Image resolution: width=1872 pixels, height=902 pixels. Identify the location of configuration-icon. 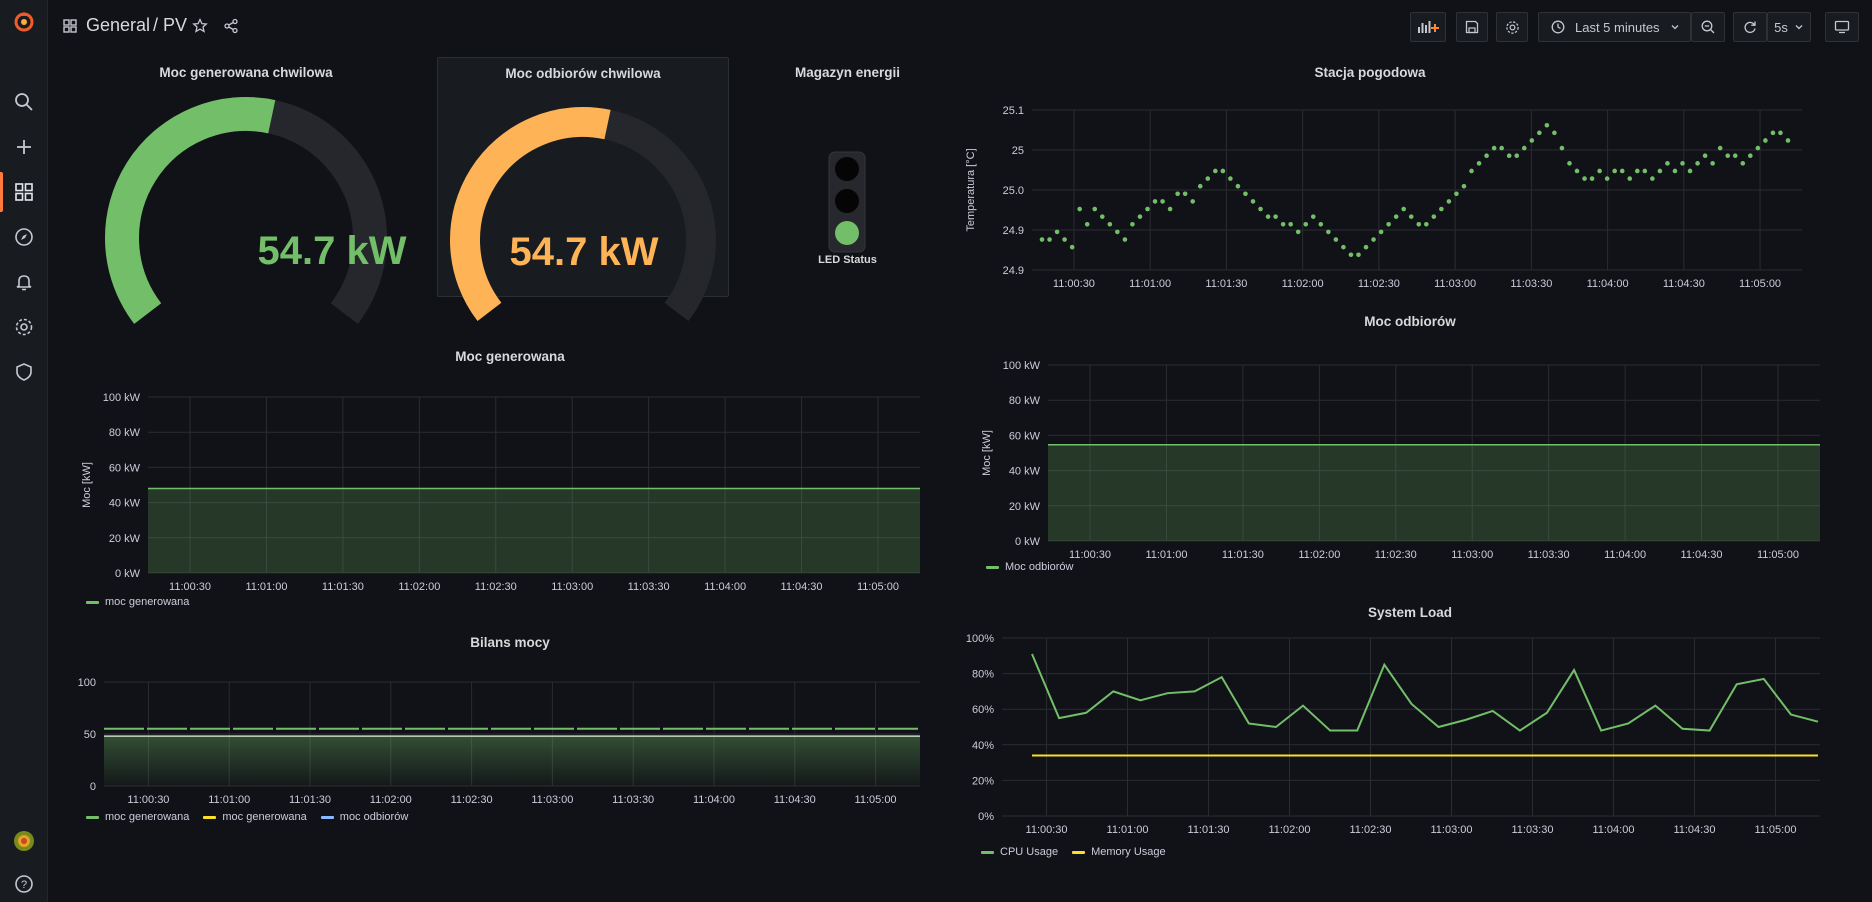
(24, 327).